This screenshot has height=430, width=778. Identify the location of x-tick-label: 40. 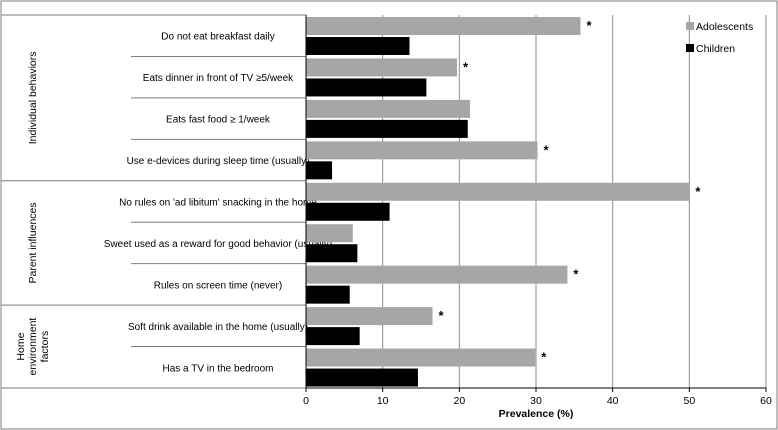
(613, 401).